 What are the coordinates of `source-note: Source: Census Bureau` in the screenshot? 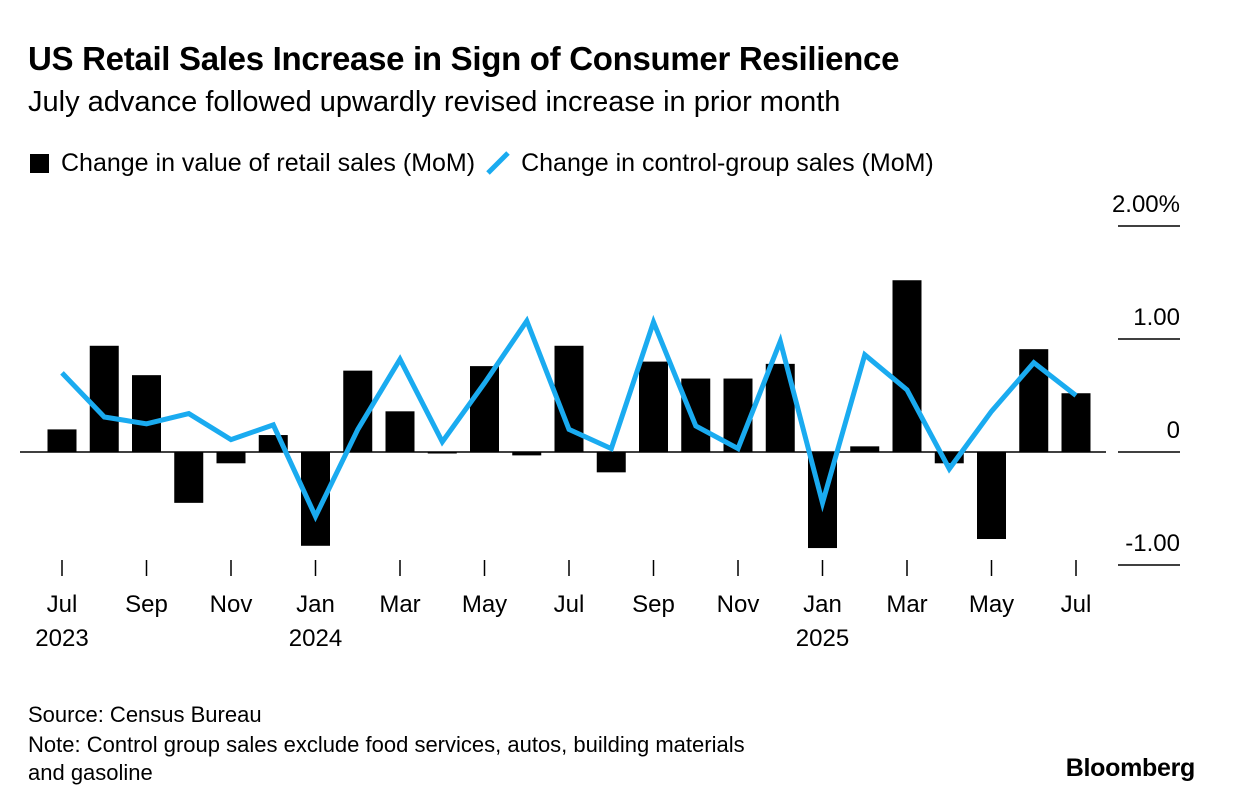 It's located at (145, 714).